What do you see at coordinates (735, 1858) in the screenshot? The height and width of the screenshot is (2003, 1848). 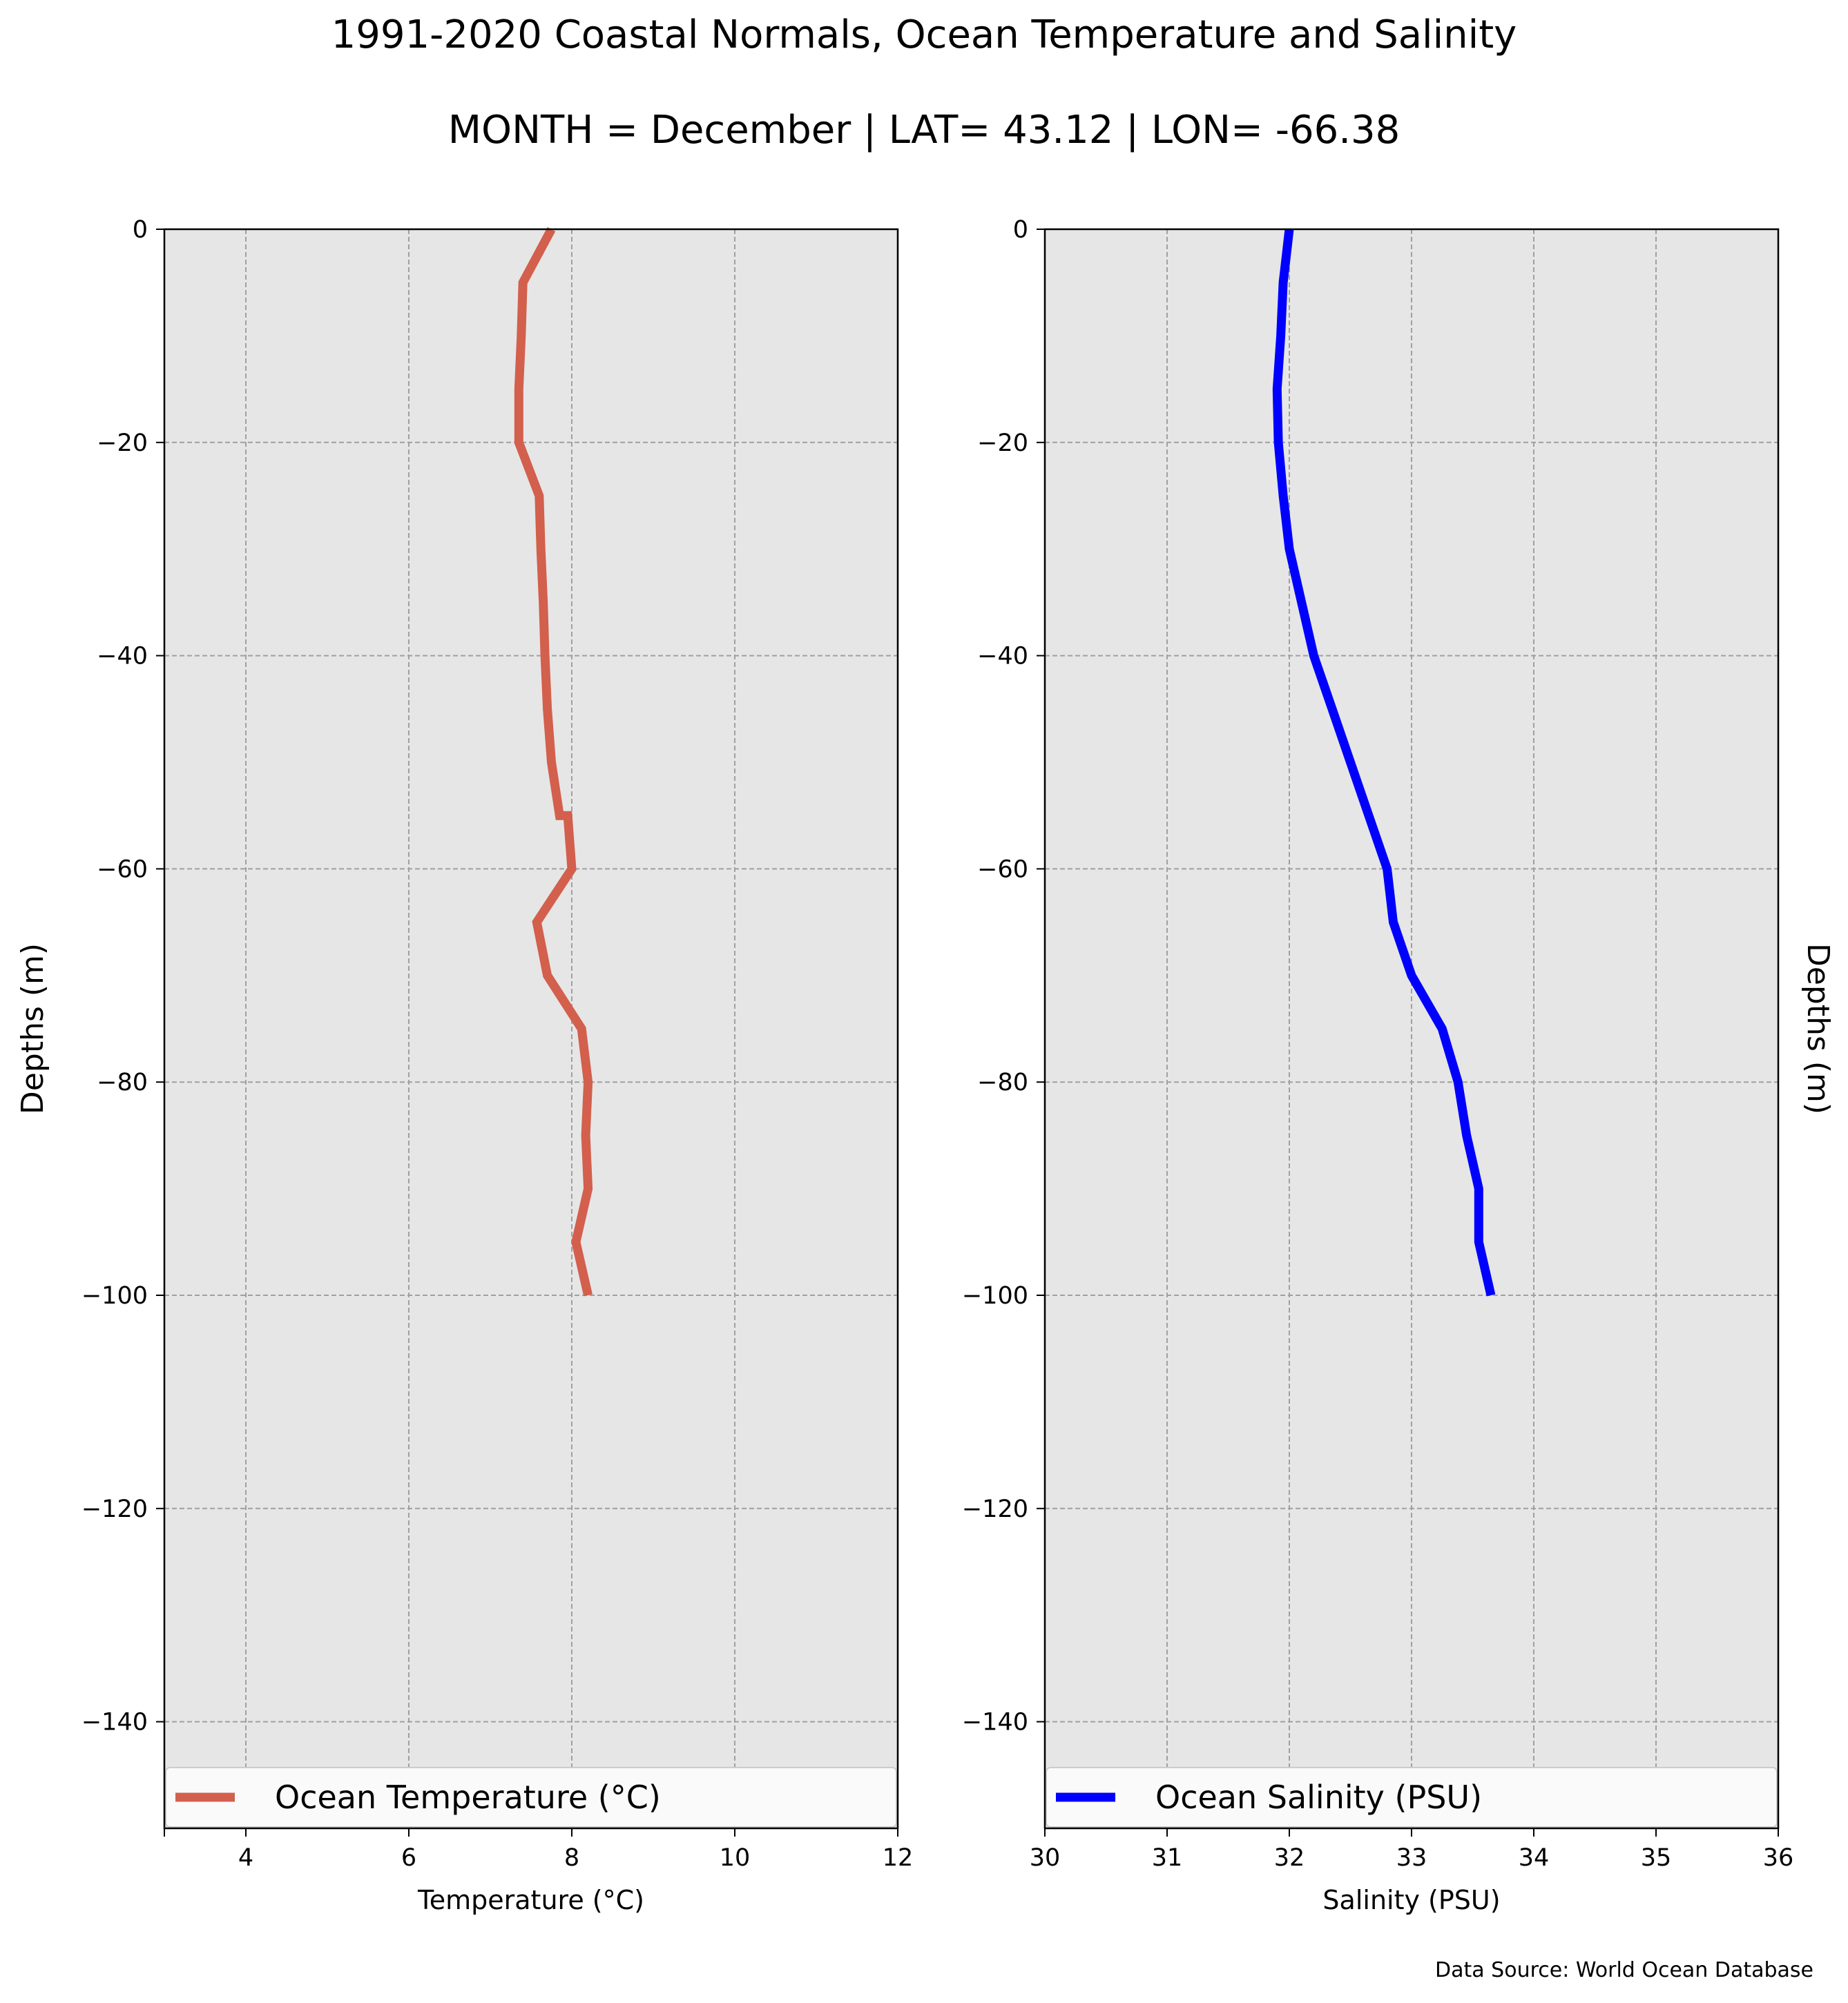 I see `x-tick-label: 10` at bounding box center [735, 1858].